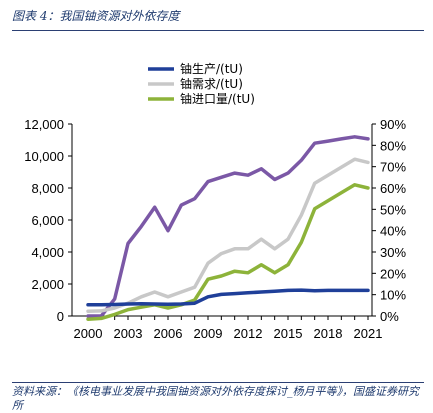  I want to click on right-tick-label: 80%, so click(393, 145).